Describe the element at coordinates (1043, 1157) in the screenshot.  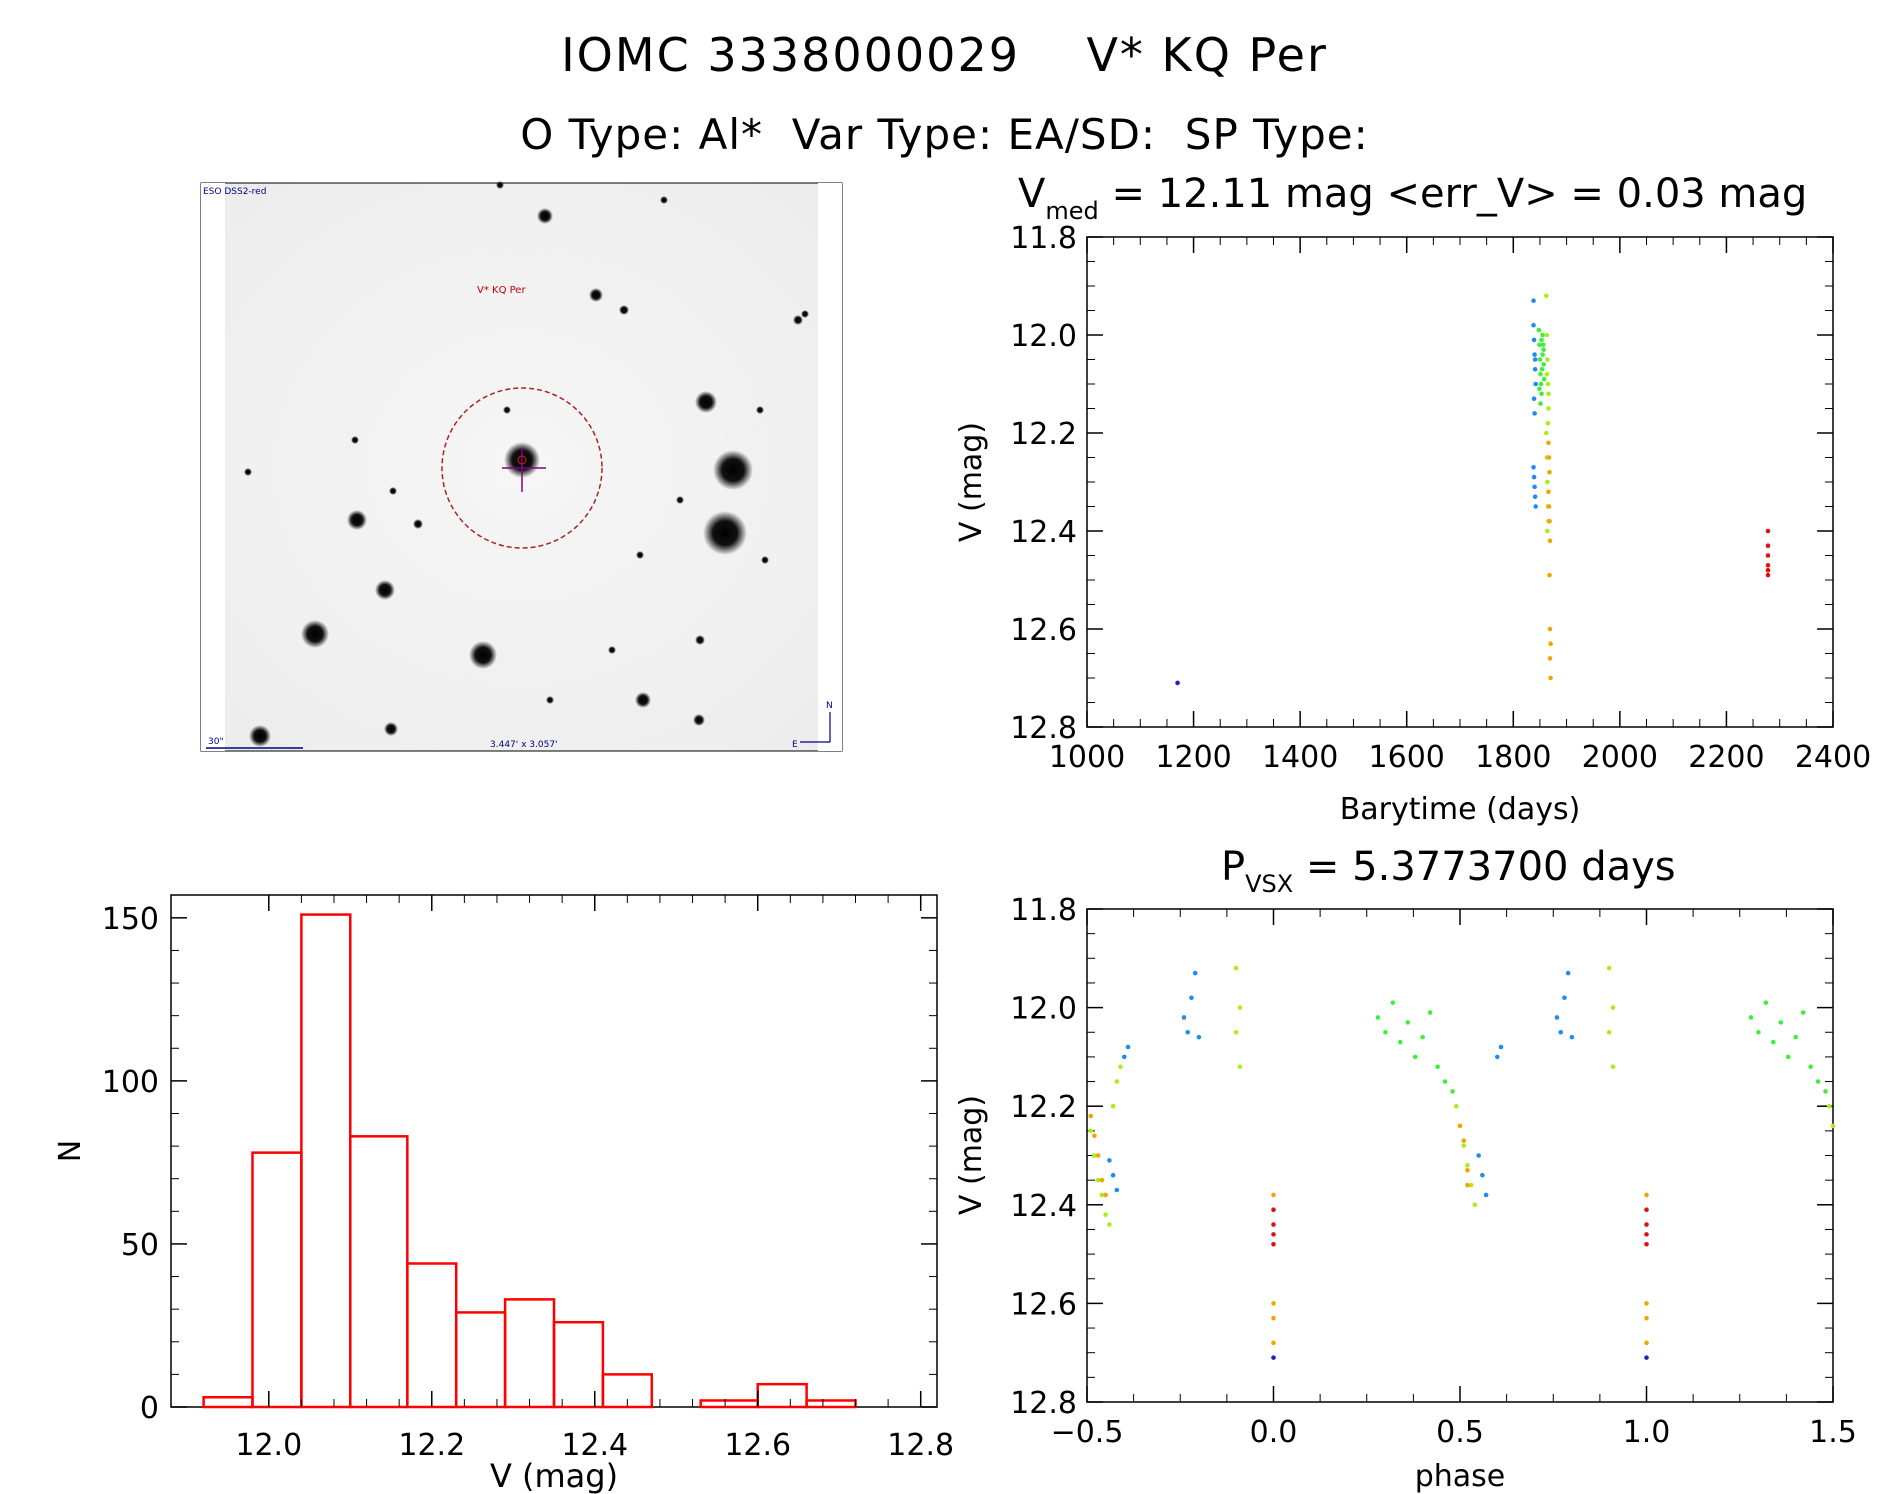
I see `phased-ytick-labels: 11.8 12.0 12.2 12.4 12.6 12.8` at that location.